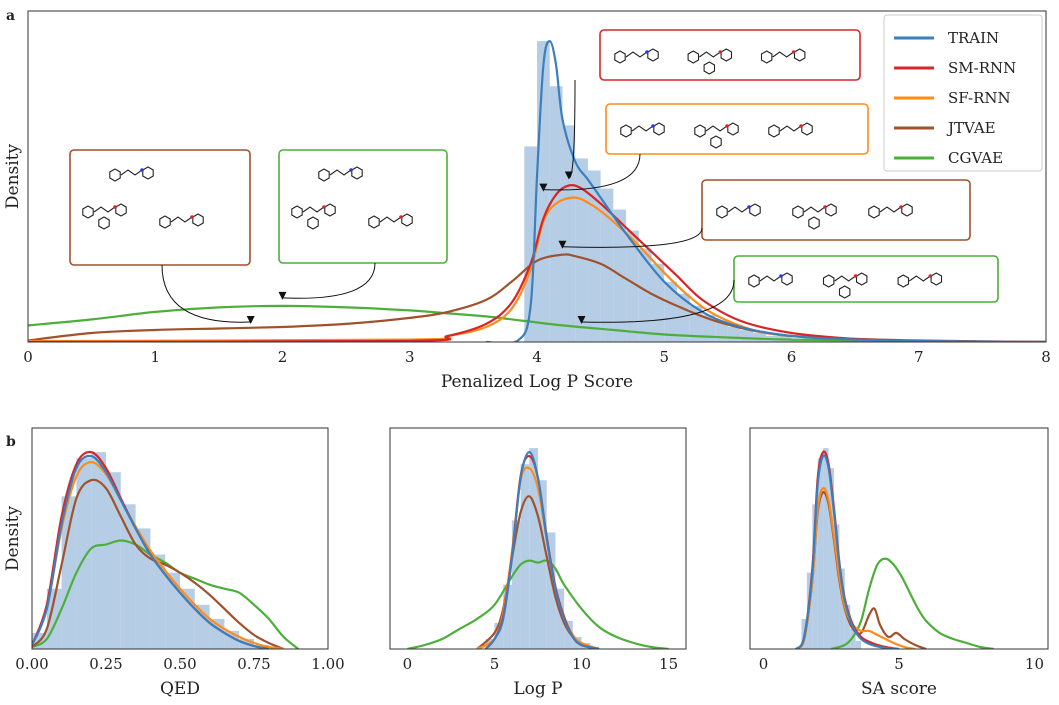 The height and width of the screenshot is (705, 1059). I want to click on series-line-sf-rnn, so click(158, 555).